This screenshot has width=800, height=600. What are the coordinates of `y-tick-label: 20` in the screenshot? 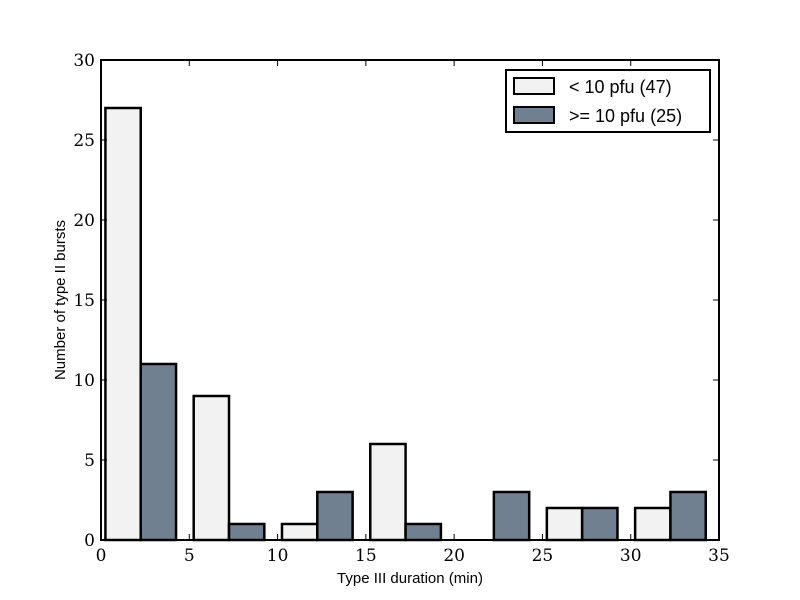 It's located at (84, 221).